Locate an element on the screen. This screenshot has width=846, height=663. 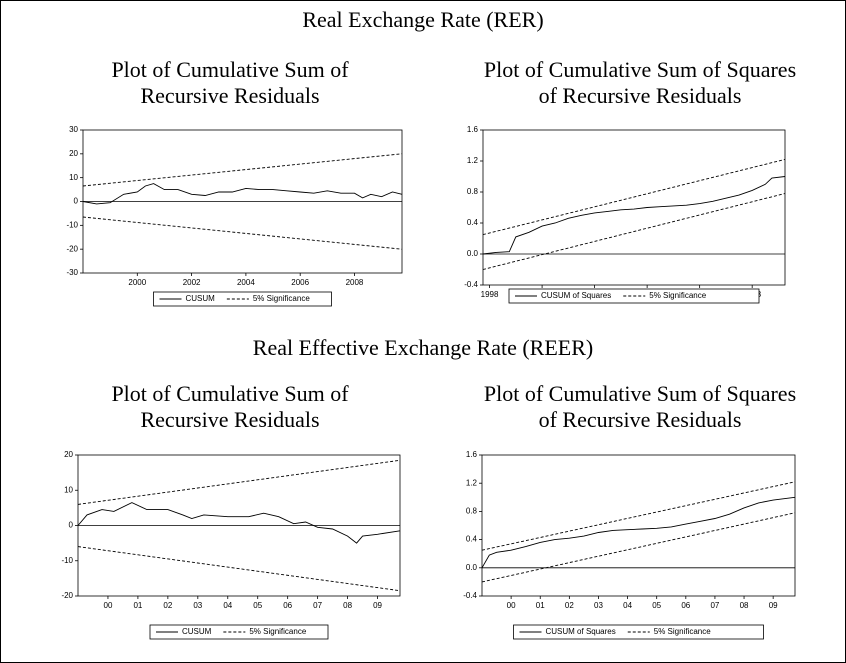
x-tick-label: 2002 is located at coordinates (192, 282).